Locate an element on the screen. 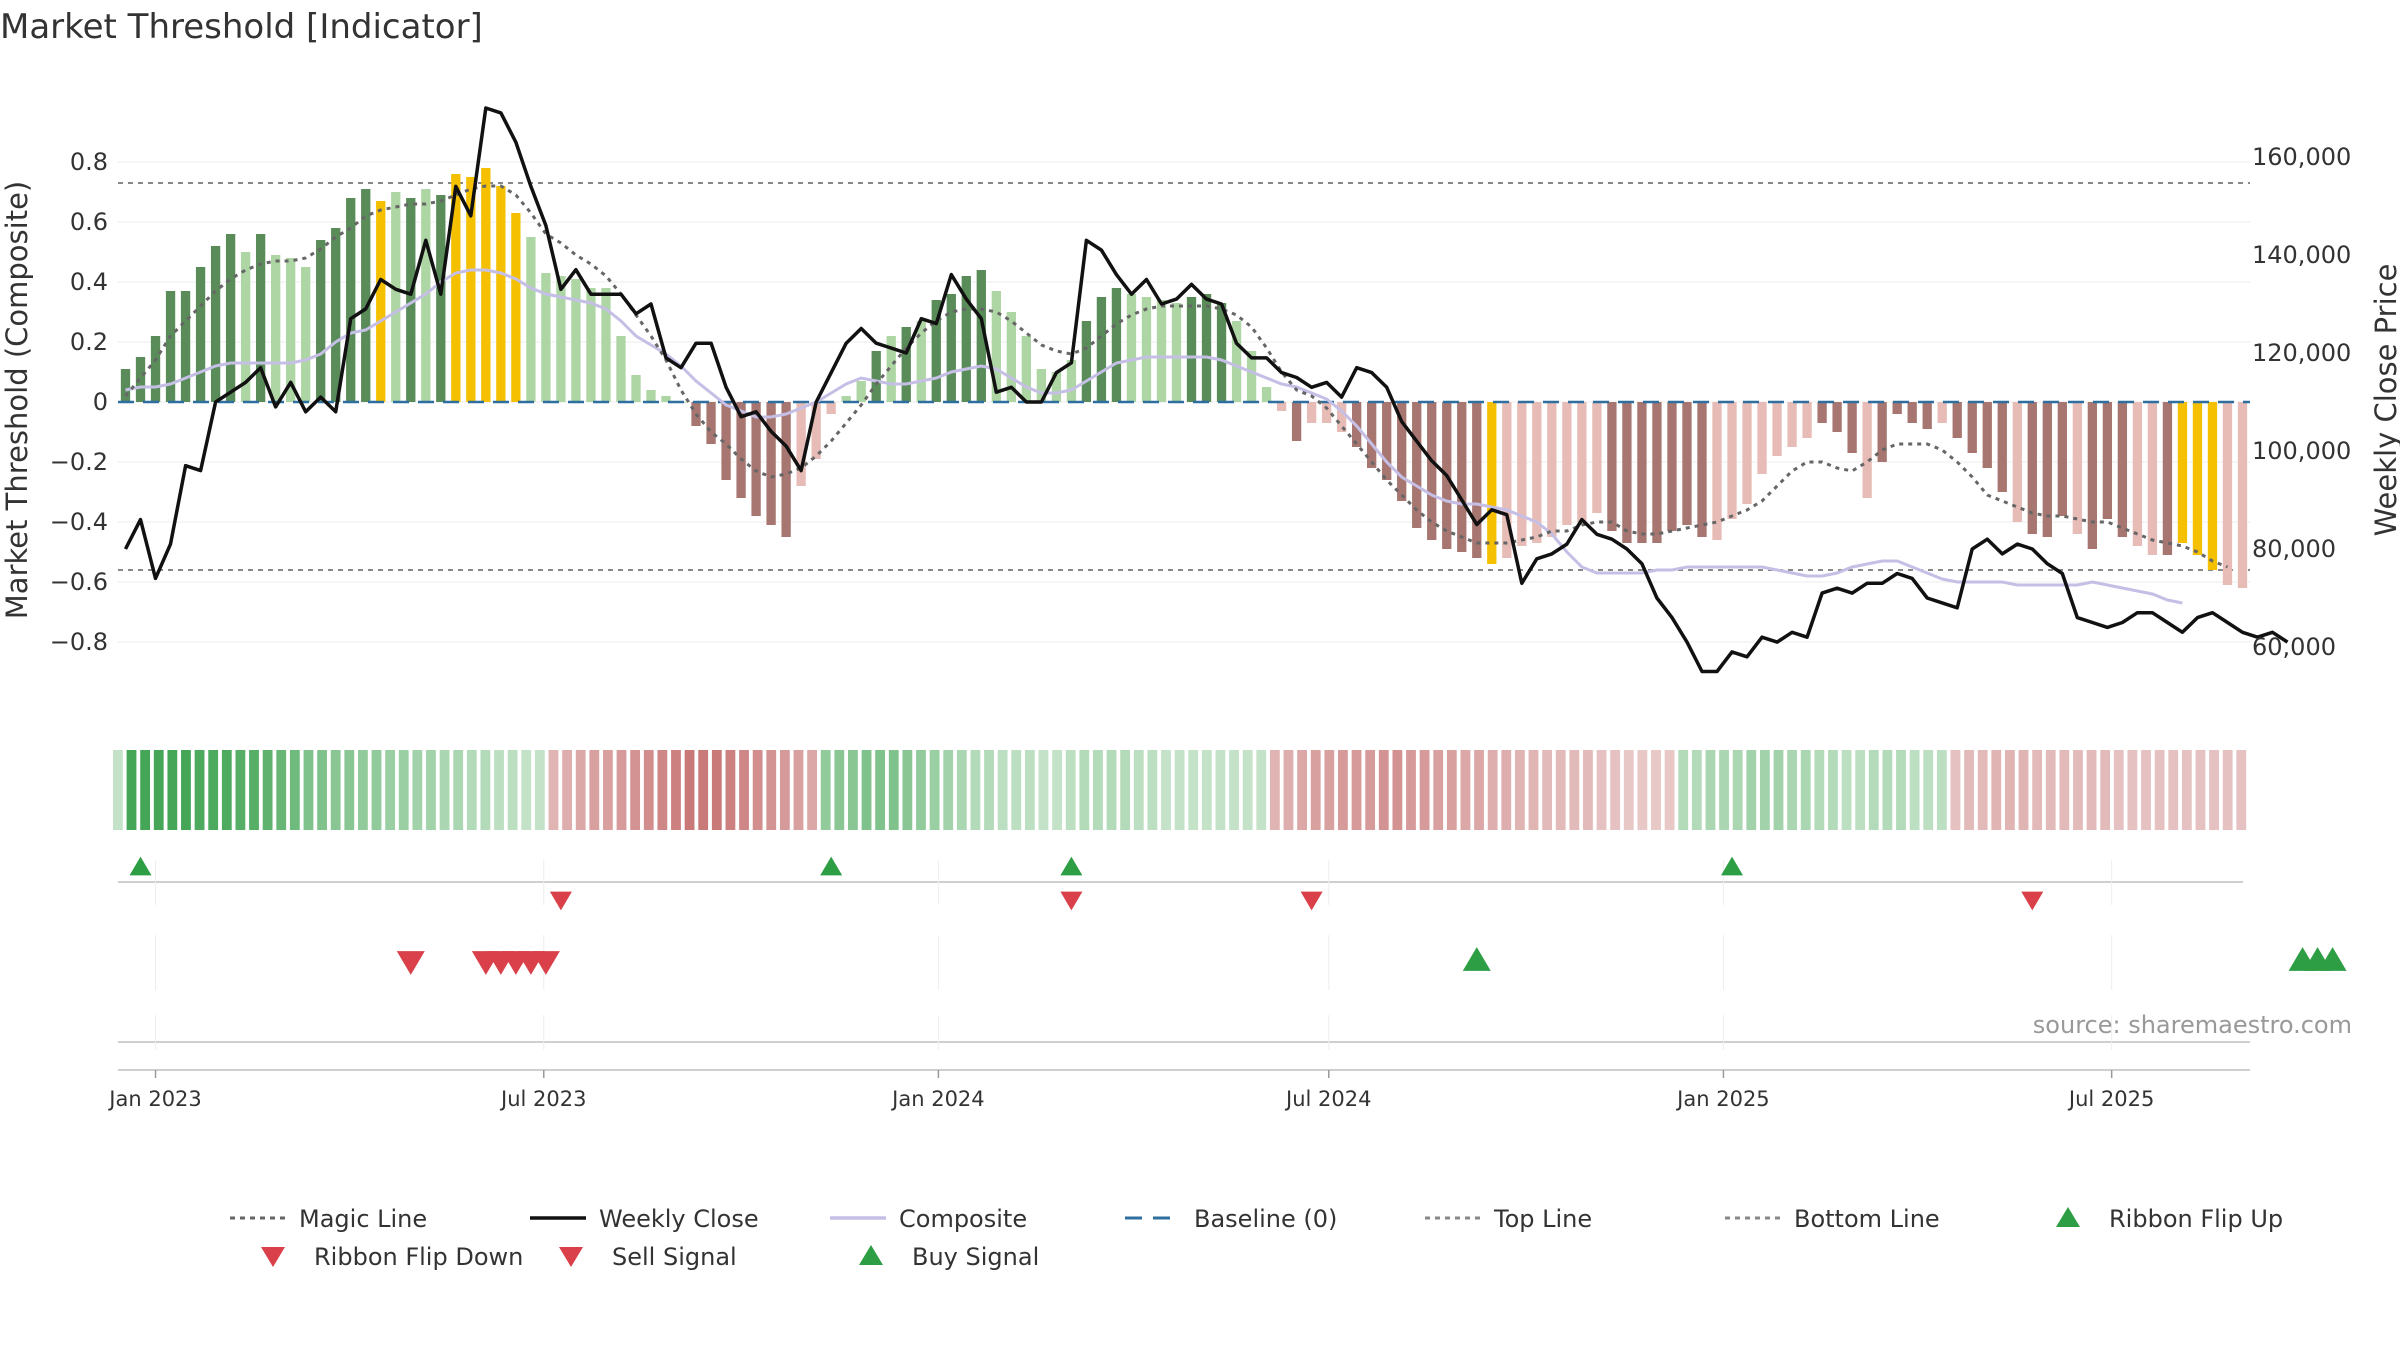  legend-item: Buy Signal is located at coordinates (949, 1257).